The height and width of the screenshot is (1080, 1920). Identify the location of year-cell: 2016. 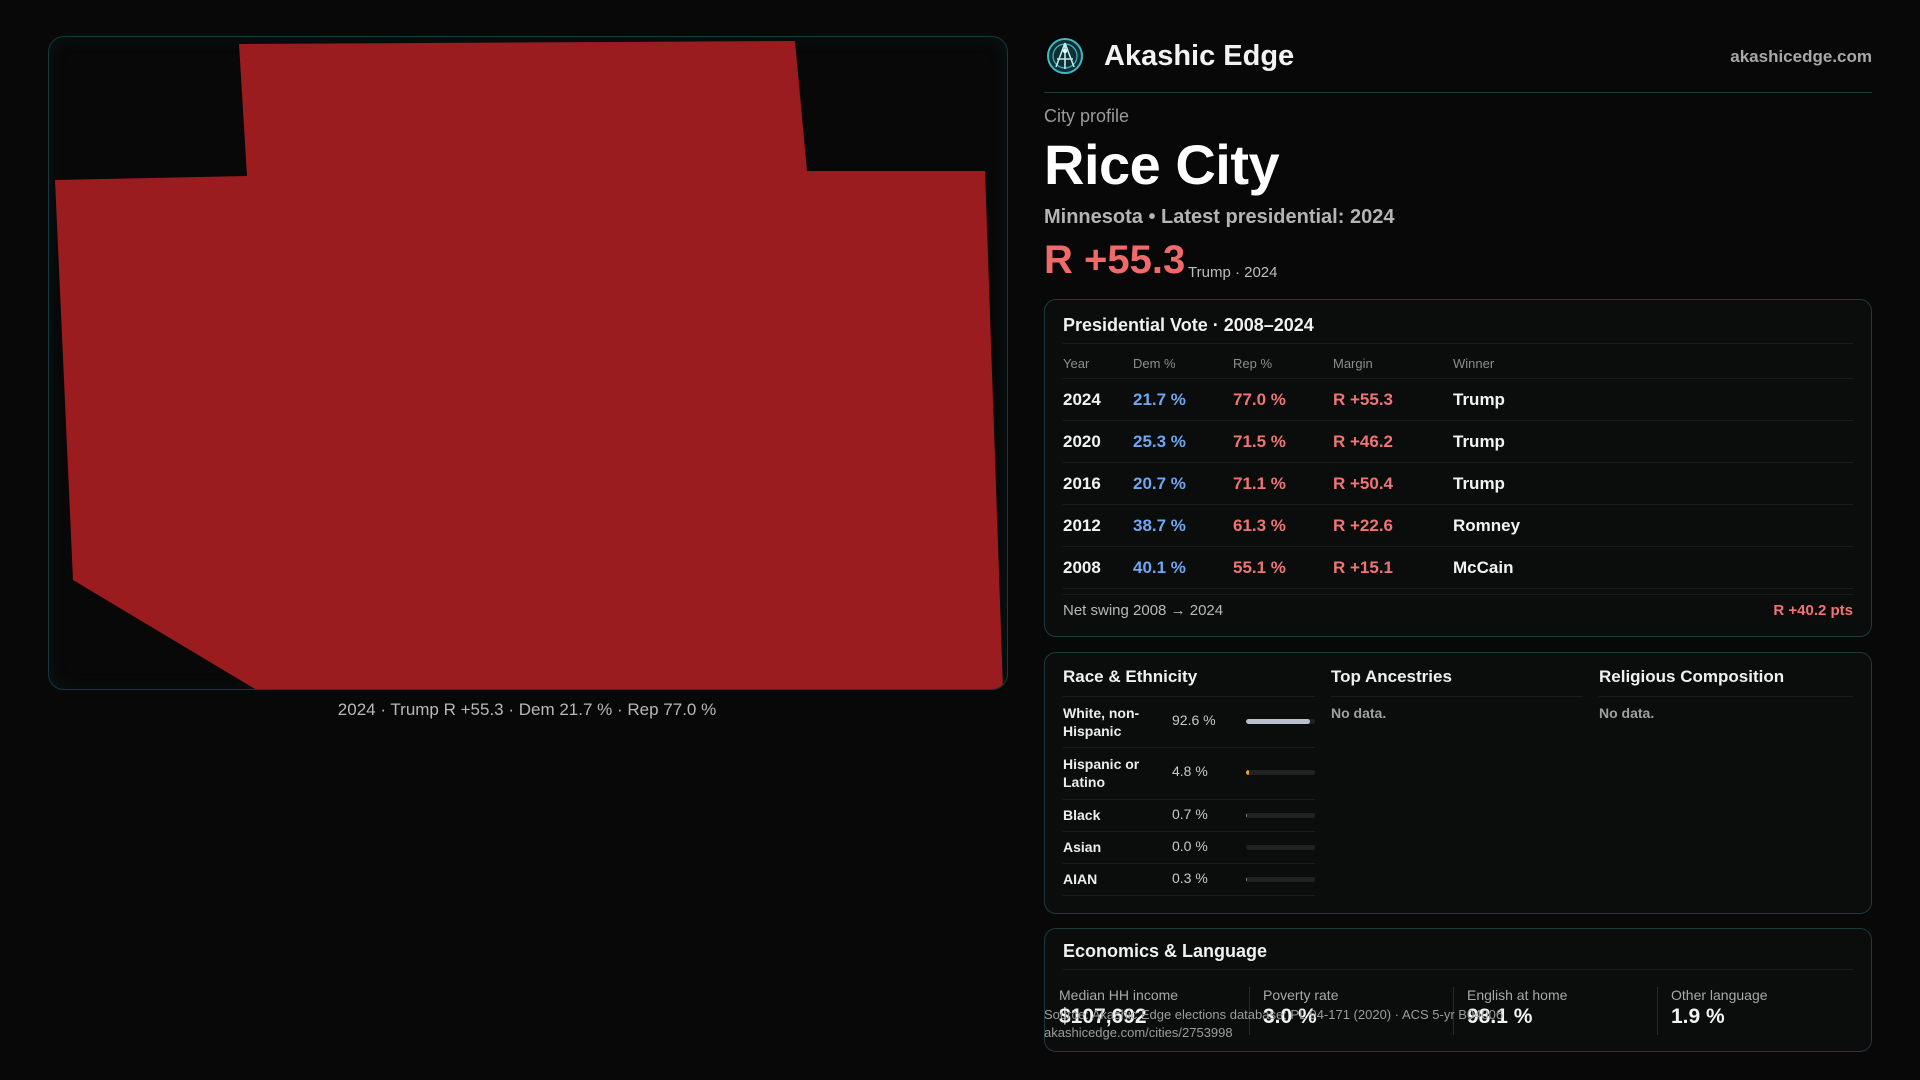
(1098, 483).